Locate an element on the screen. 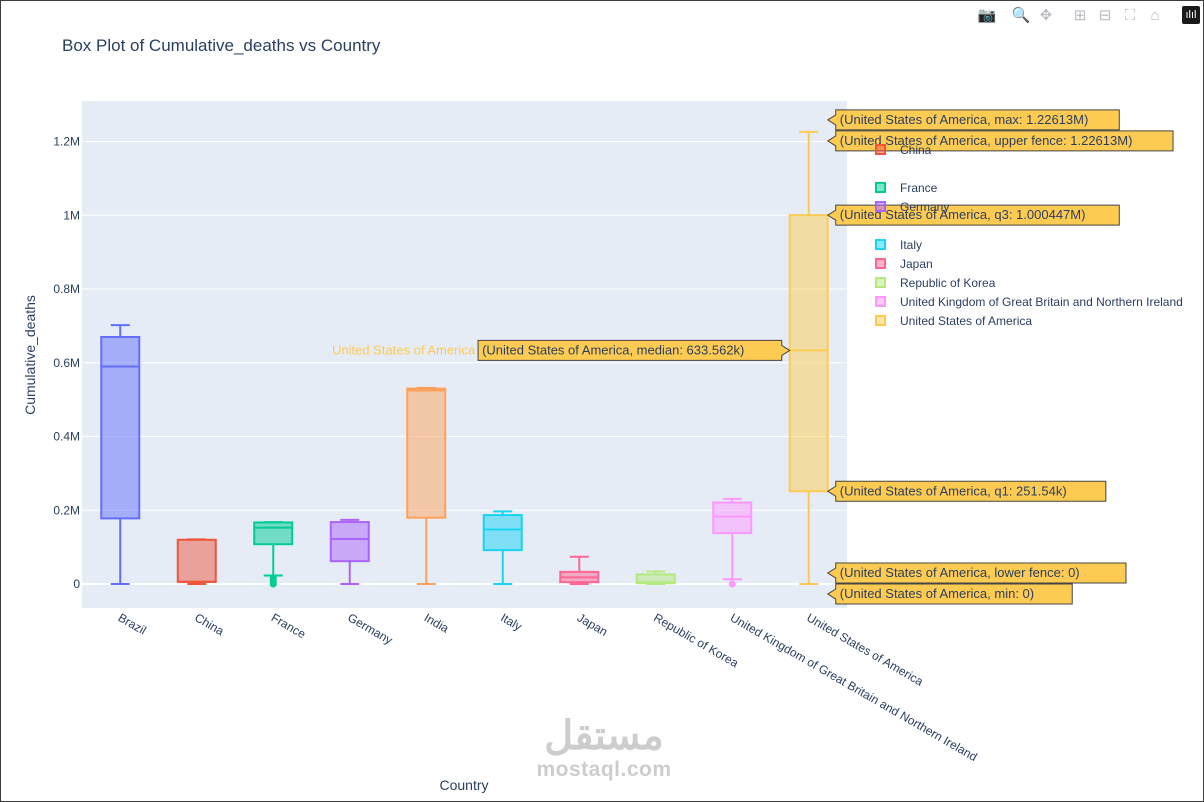 This screenshot has width=1204, height=802. reset-axes-icon: ⌂ is located at coordinates (1155, 15).